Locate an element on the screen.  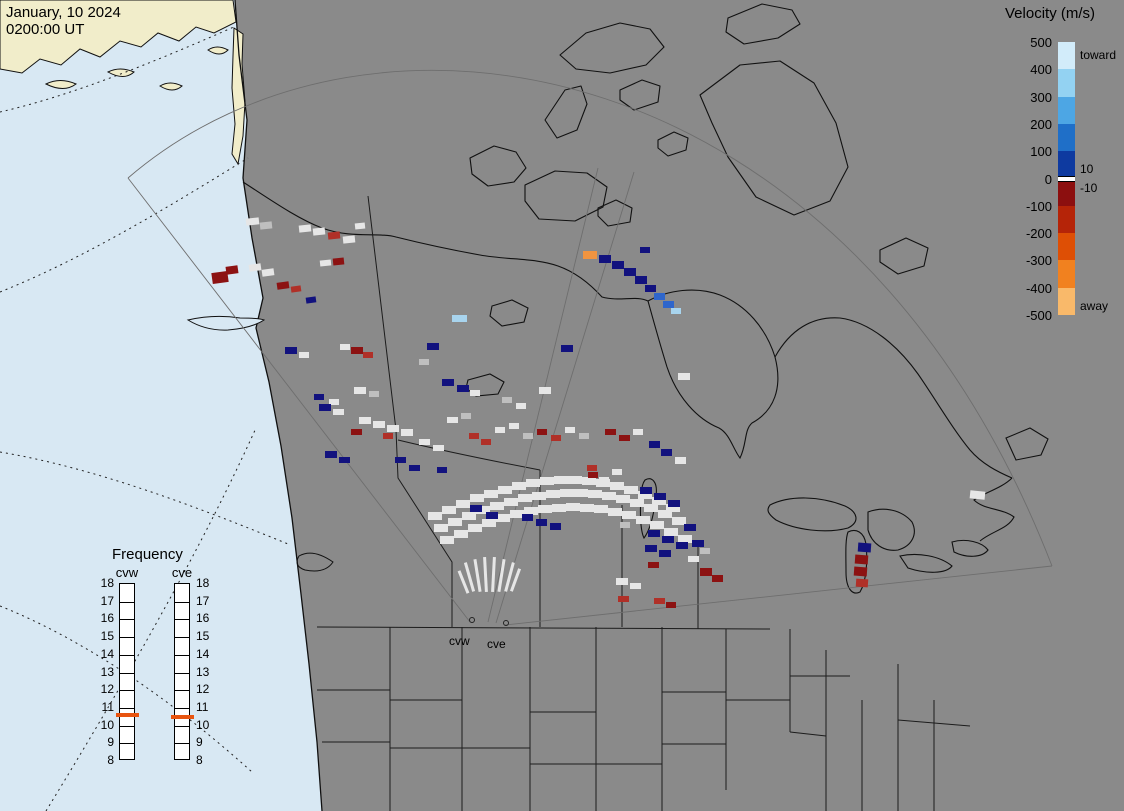
arctic-islands is located at coordinates (699, 139).